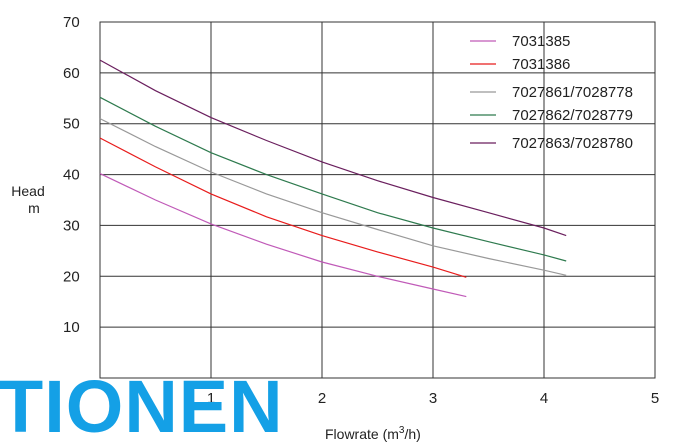  What do you see at coordinates (541, 64) in the screenshot?
I see `legend-label-2: 7031386` at bounding box center [541, 64].